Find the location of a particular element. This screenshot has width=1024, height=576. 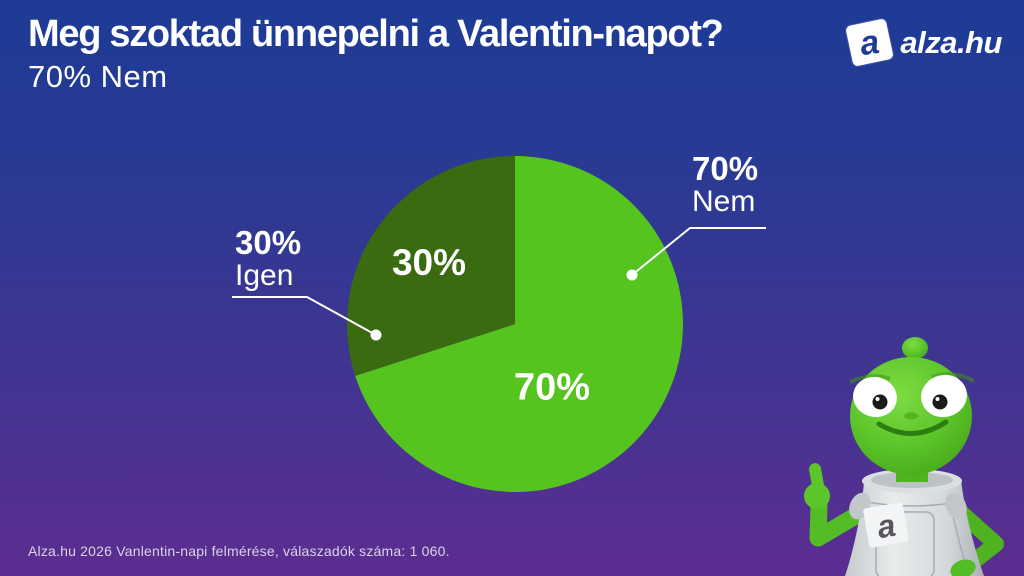

mascot-chest-badge: a is located at coordinates (886, 525).